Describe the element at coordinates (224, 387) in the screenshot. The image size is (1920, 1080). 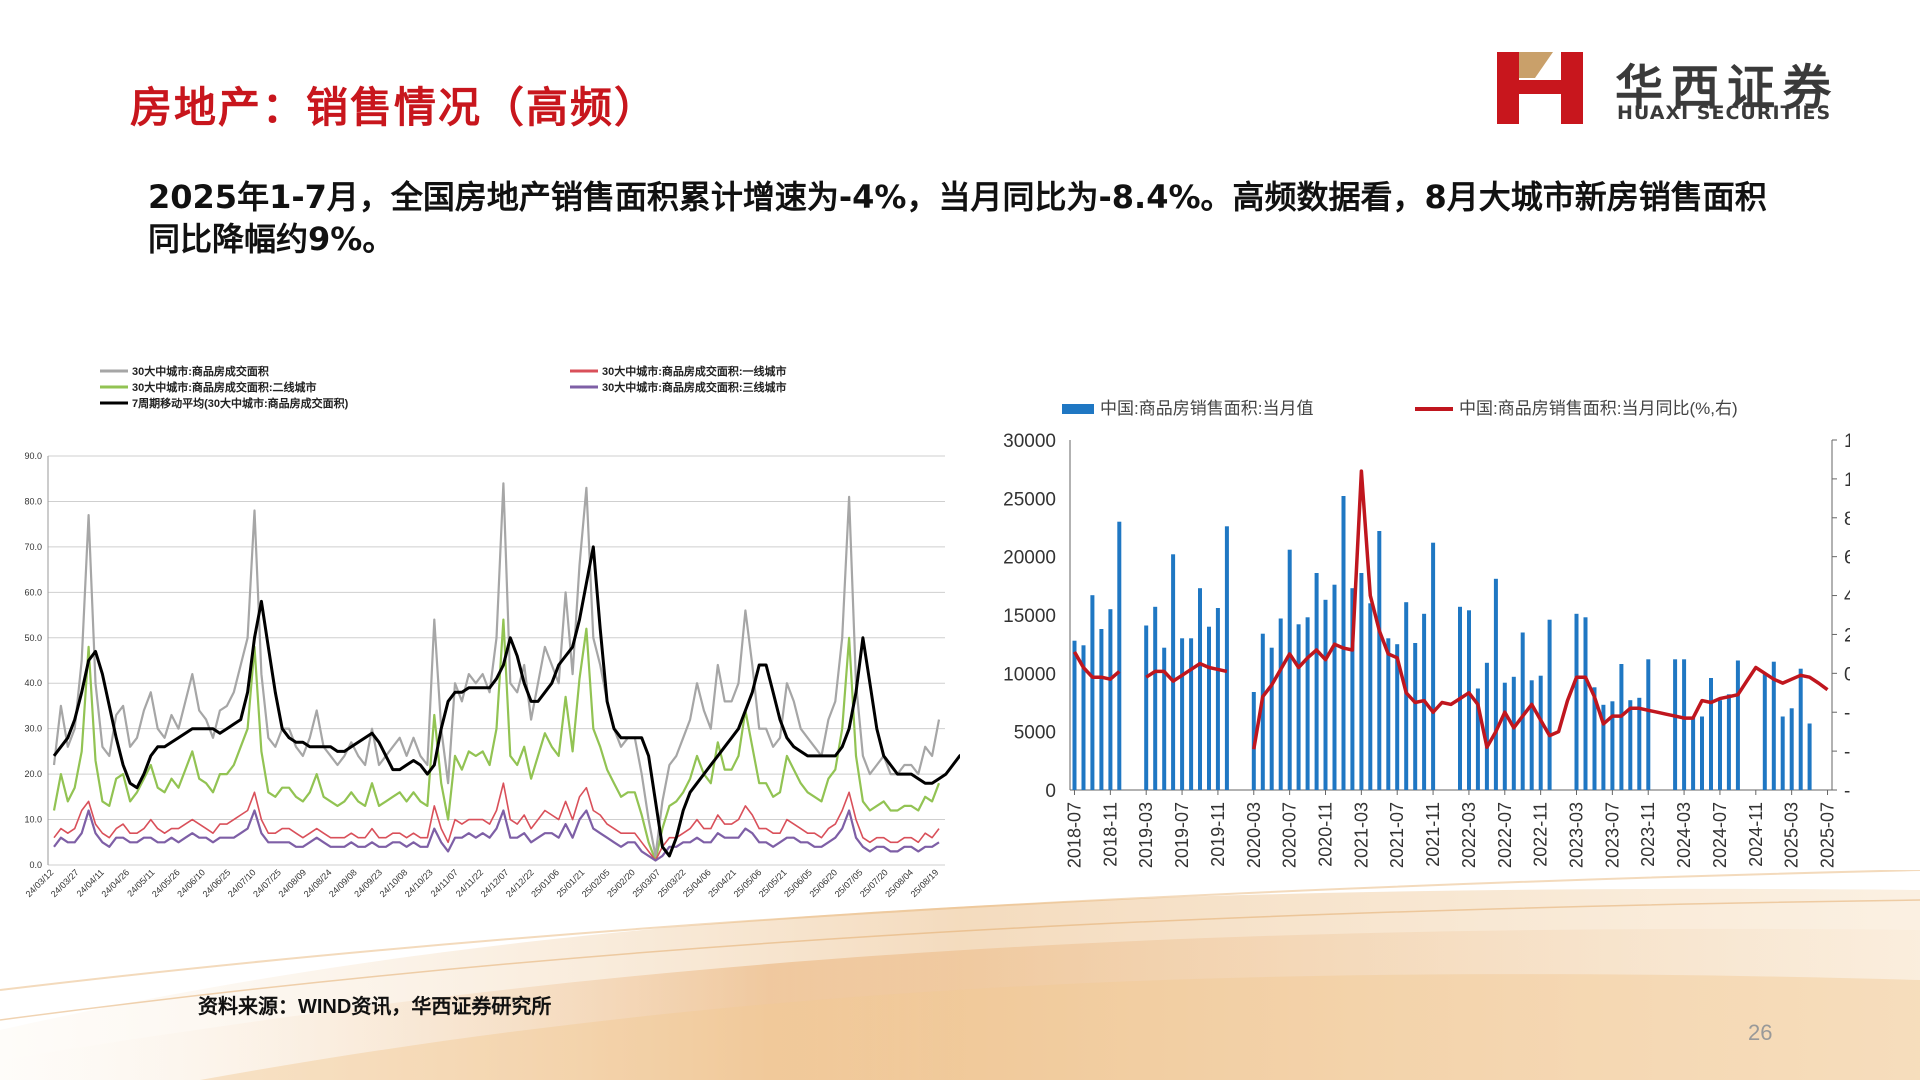
I see `legend-label: 30大中城市:商品房成交面积:二线城市` at that location.